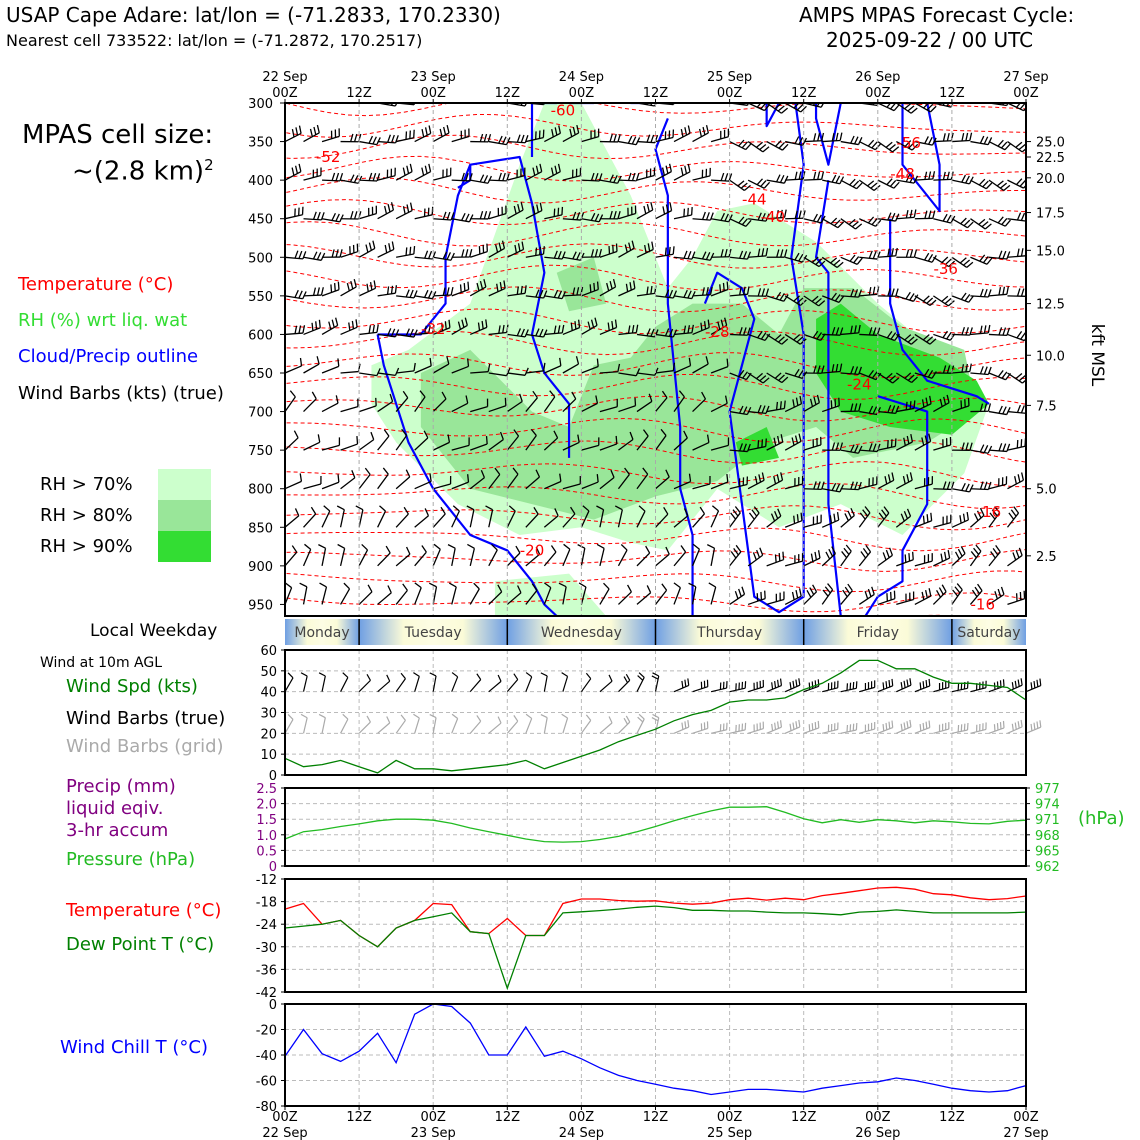 This screenshot has height=1140, width=1140. I want to click on weekday-label: Thursday, so click(729, 633).